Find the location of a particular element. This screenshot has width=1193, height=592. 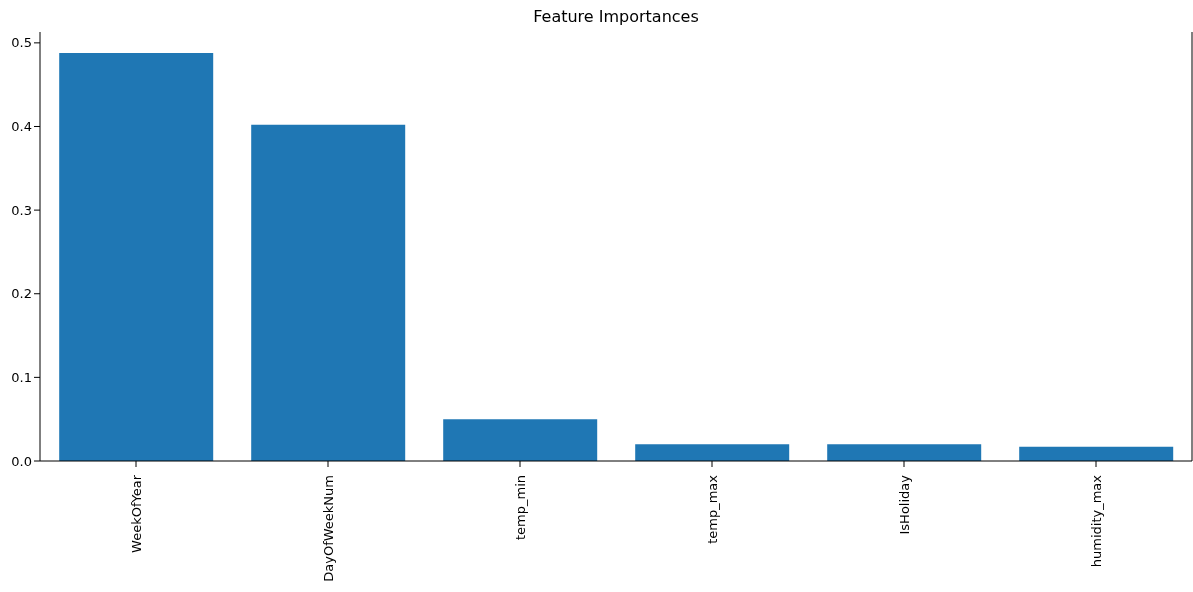

x-tick-label: temp_max is located at coordinates (712, 509).